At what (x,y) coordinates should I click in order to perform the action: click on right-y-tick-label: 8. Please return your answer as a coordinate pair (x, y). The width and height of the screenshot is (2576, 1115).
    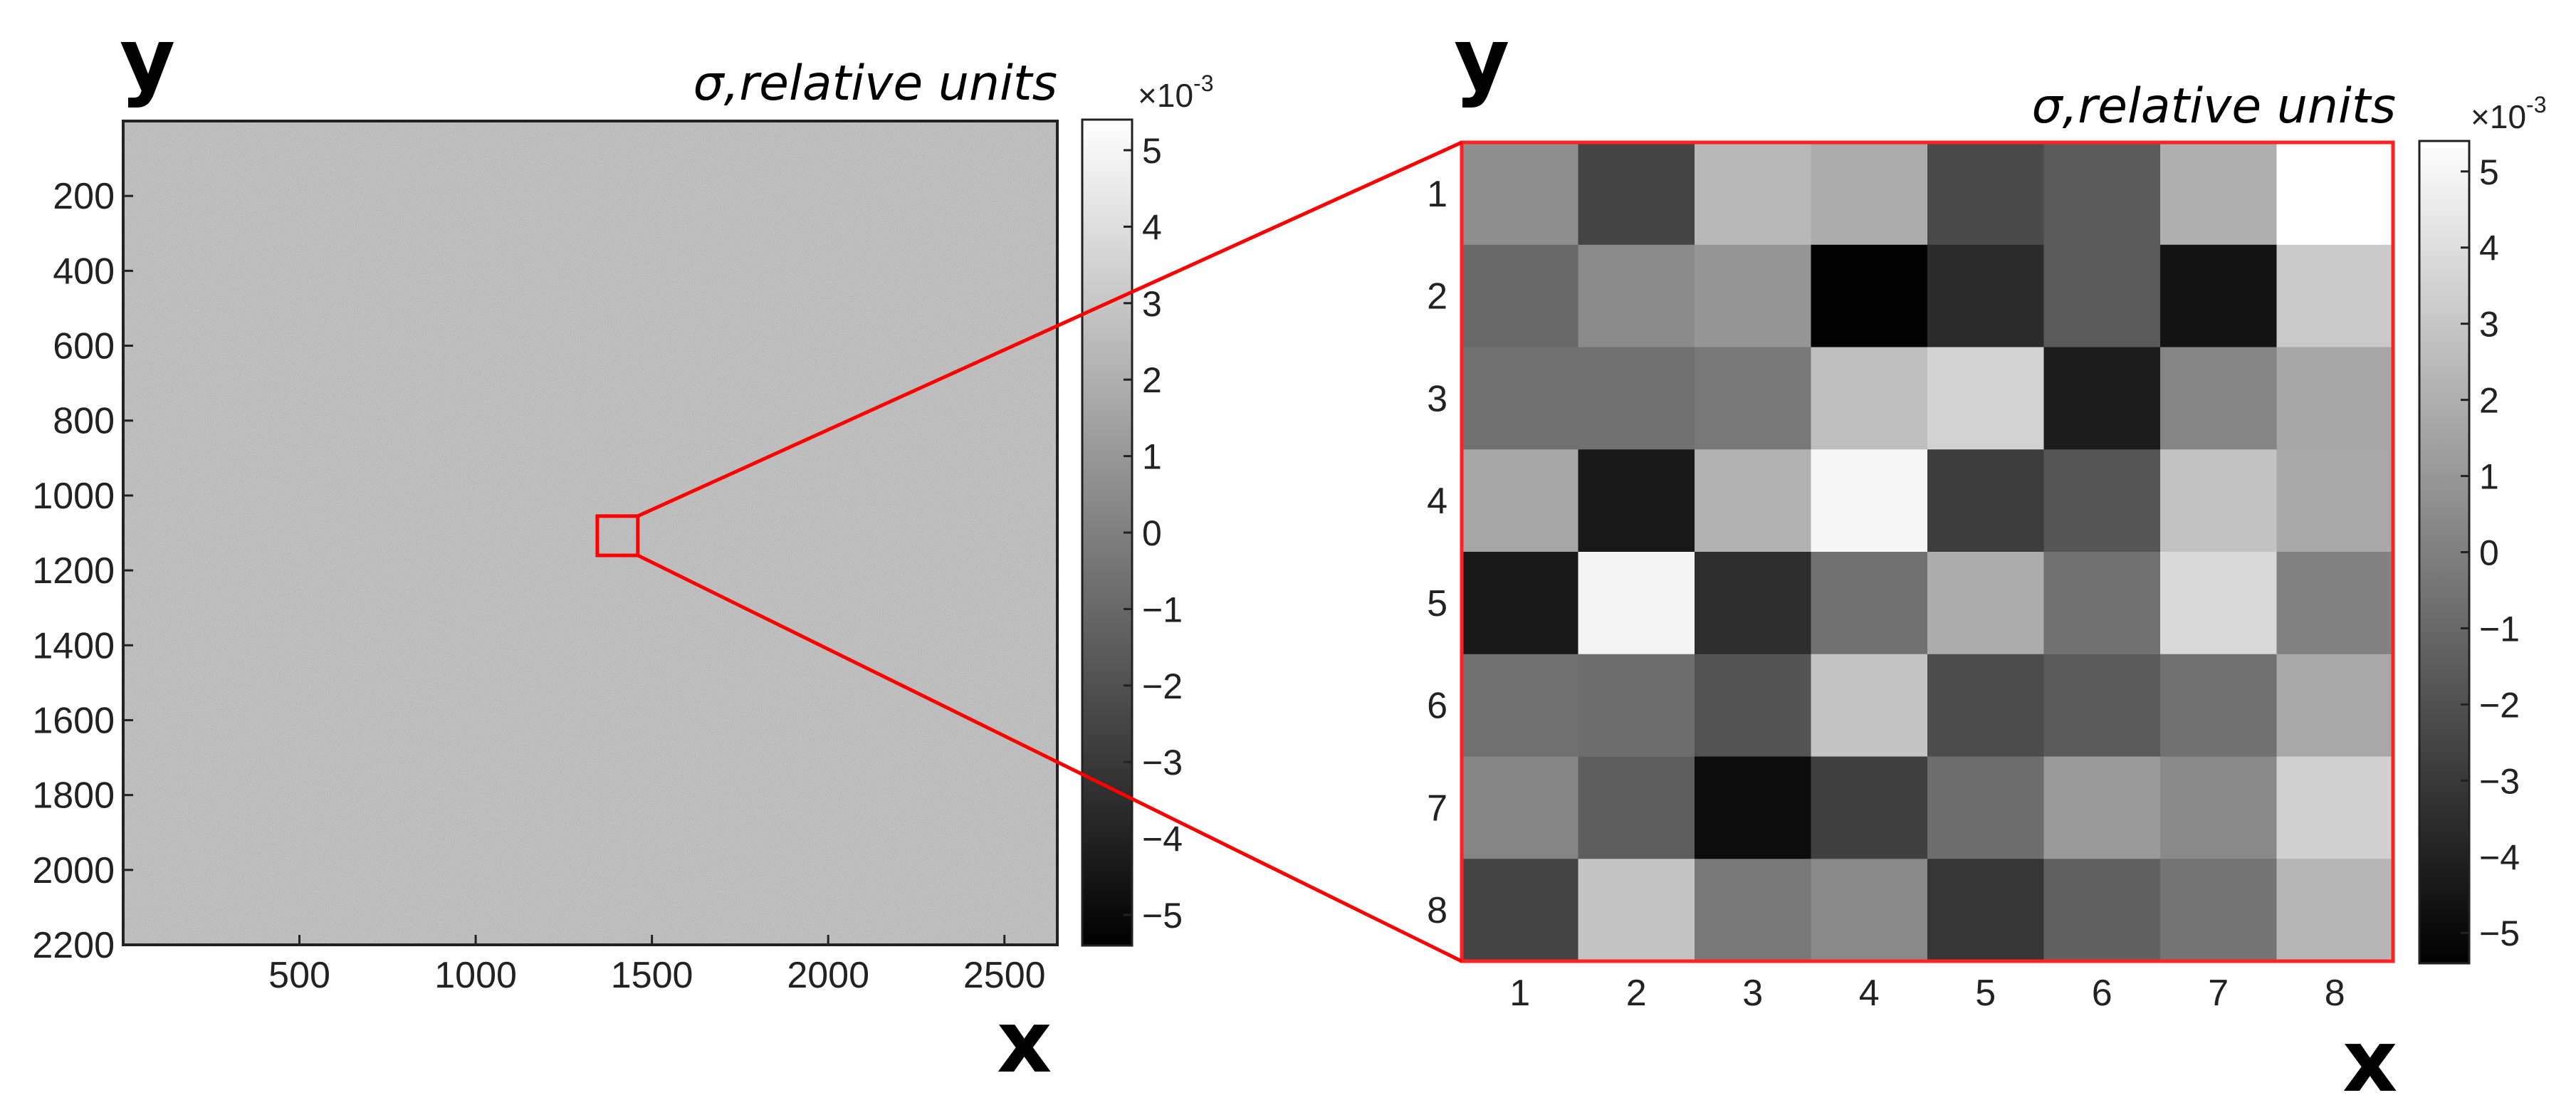
    Looking at the image, I should click on (1437, 910).